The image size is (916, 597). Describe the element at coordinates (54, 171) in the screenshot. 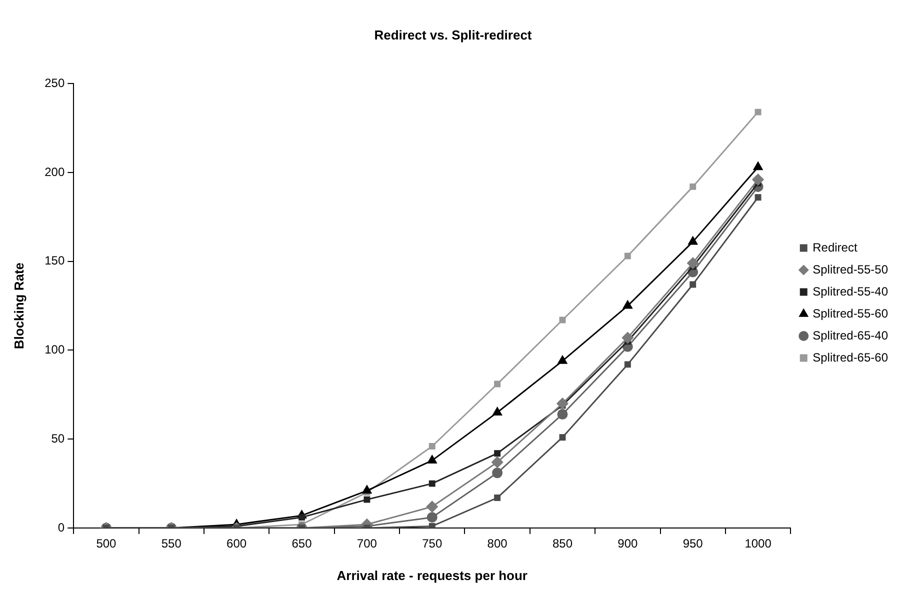

I see `y-tick-label: 200` at that location.